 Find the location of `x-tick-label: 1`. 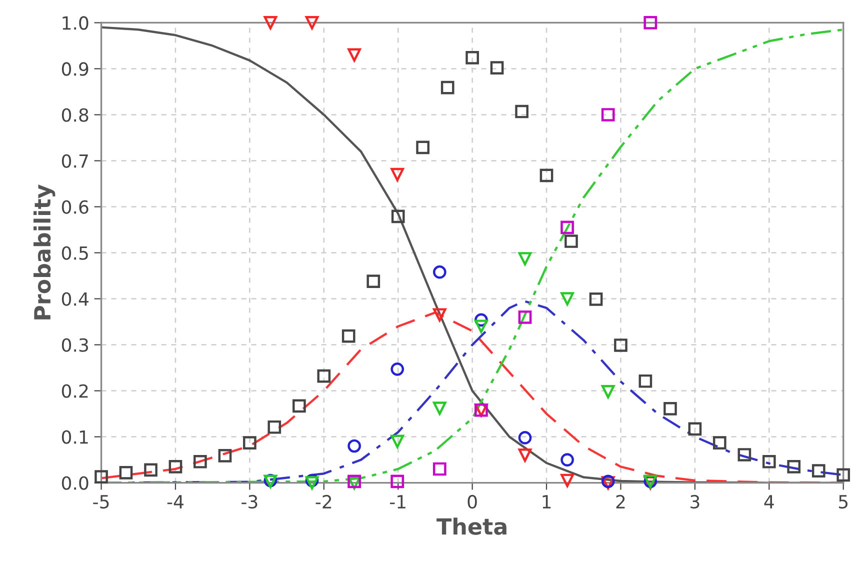

x-tick-label: 1 is located at coordinates (546, 501).